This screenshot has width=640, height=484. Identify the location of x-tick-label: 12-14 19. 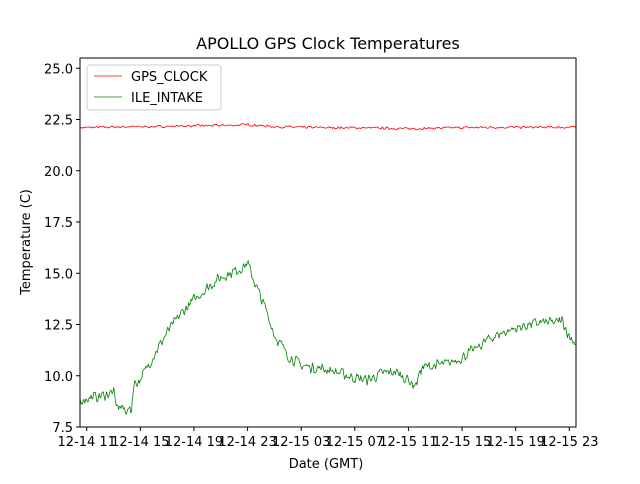
(194, 442).